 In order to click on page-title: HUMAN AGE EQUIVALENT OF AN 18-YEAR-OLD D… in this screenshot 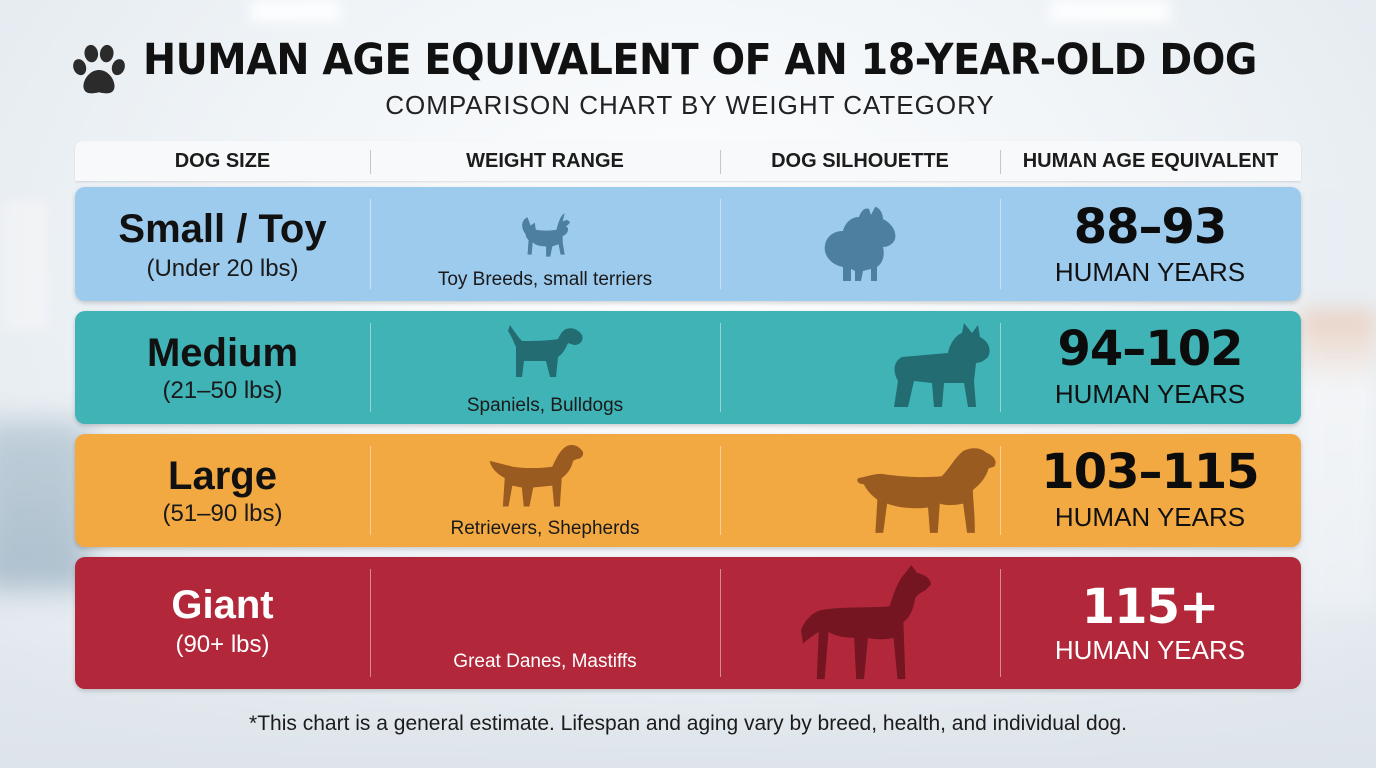, I will do `click(700, 60)`.